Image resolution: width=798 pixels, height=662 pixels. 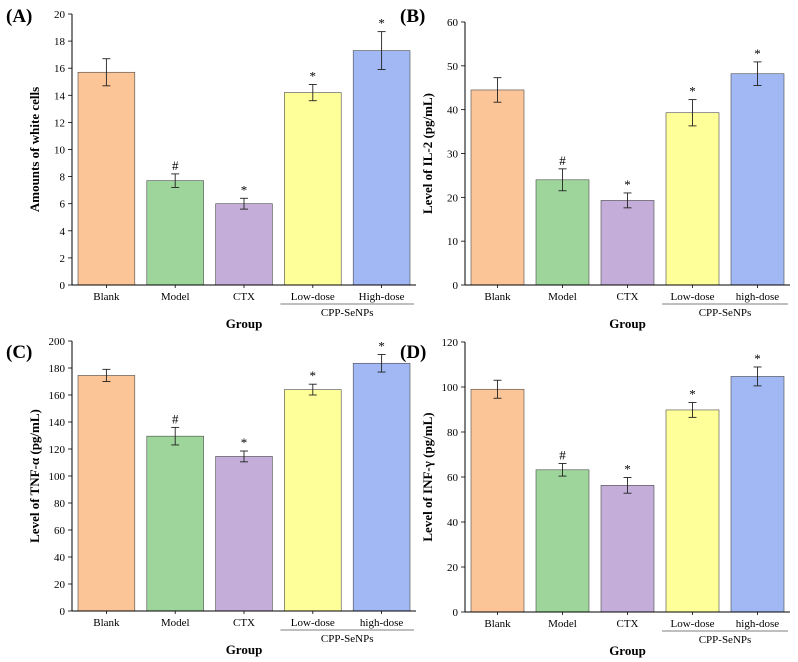 I want to click on y-tick-label: 160, so click(x=57, y=396).